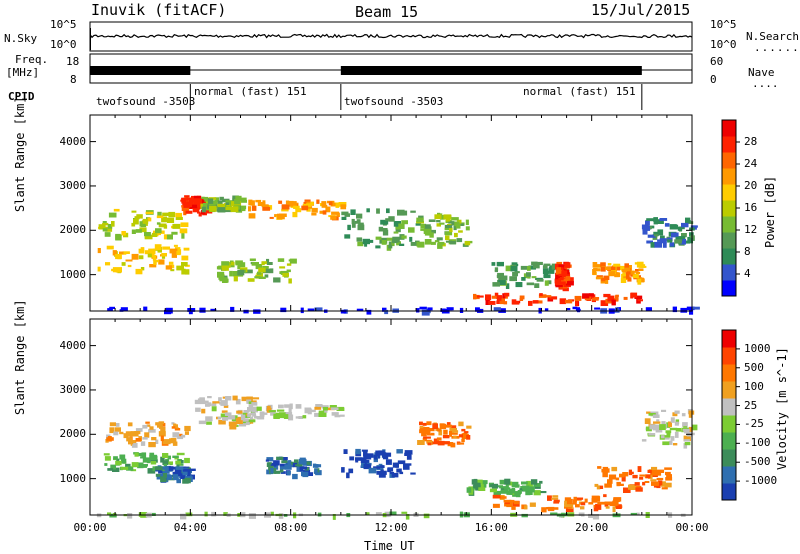 The height and width of the screenshot is (554, 800). I want to click on power-cbar-tick-3: 16, so click(751, 207).